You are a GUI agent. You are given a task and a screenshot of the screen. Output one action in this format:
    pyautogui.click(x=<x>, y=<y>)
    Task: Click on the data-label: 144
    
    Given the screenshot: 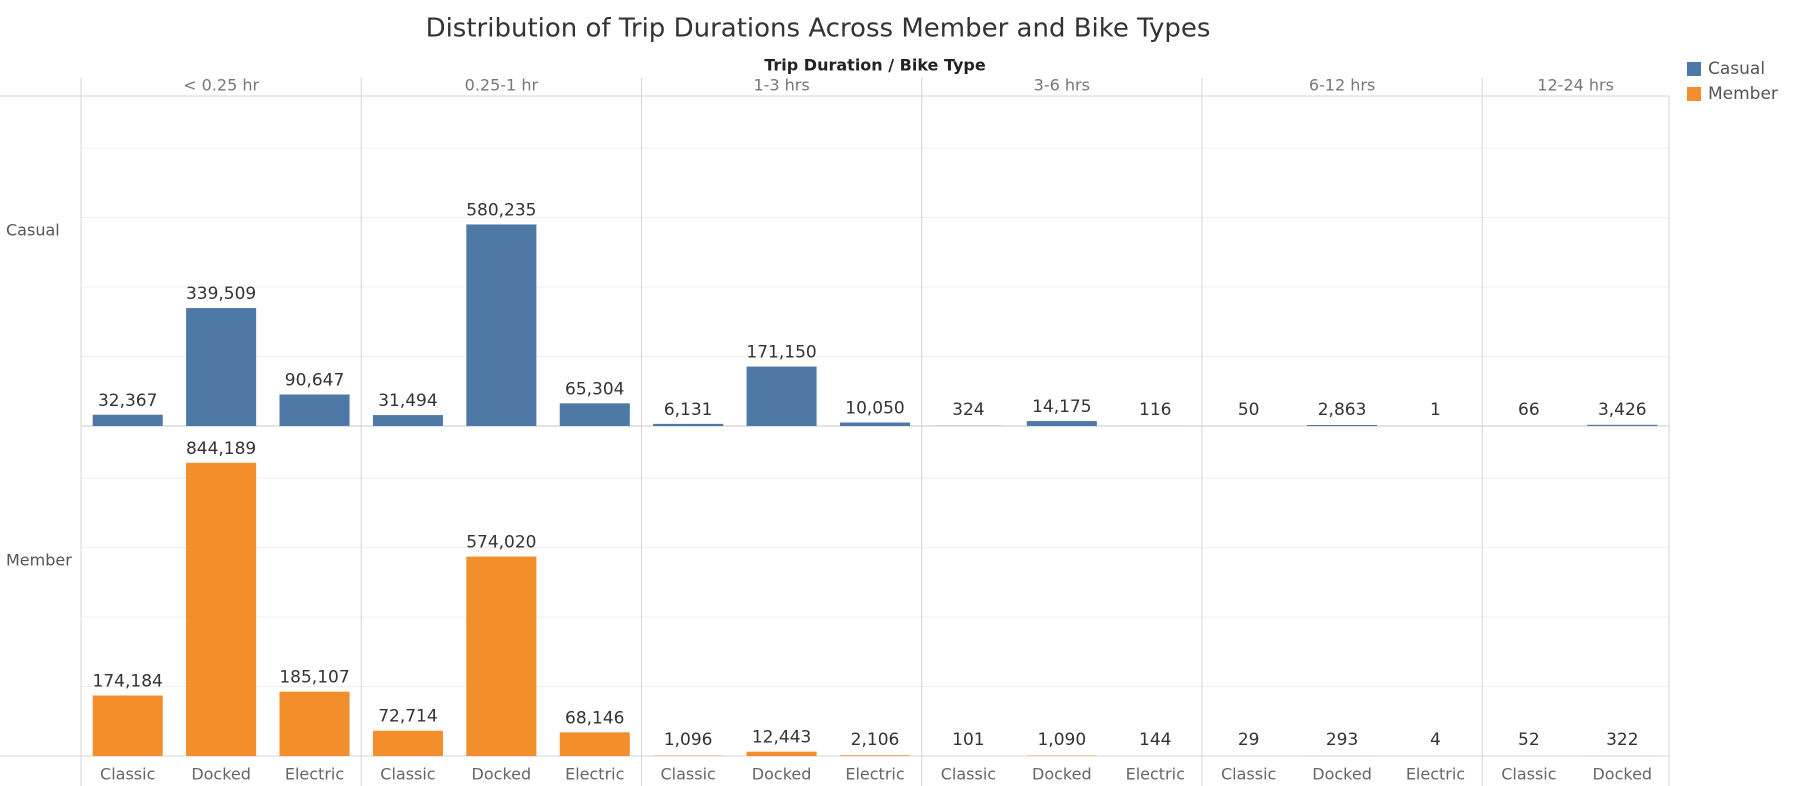 What is the action you would take?
    pyautogui.click(x=1155, y=740)
    